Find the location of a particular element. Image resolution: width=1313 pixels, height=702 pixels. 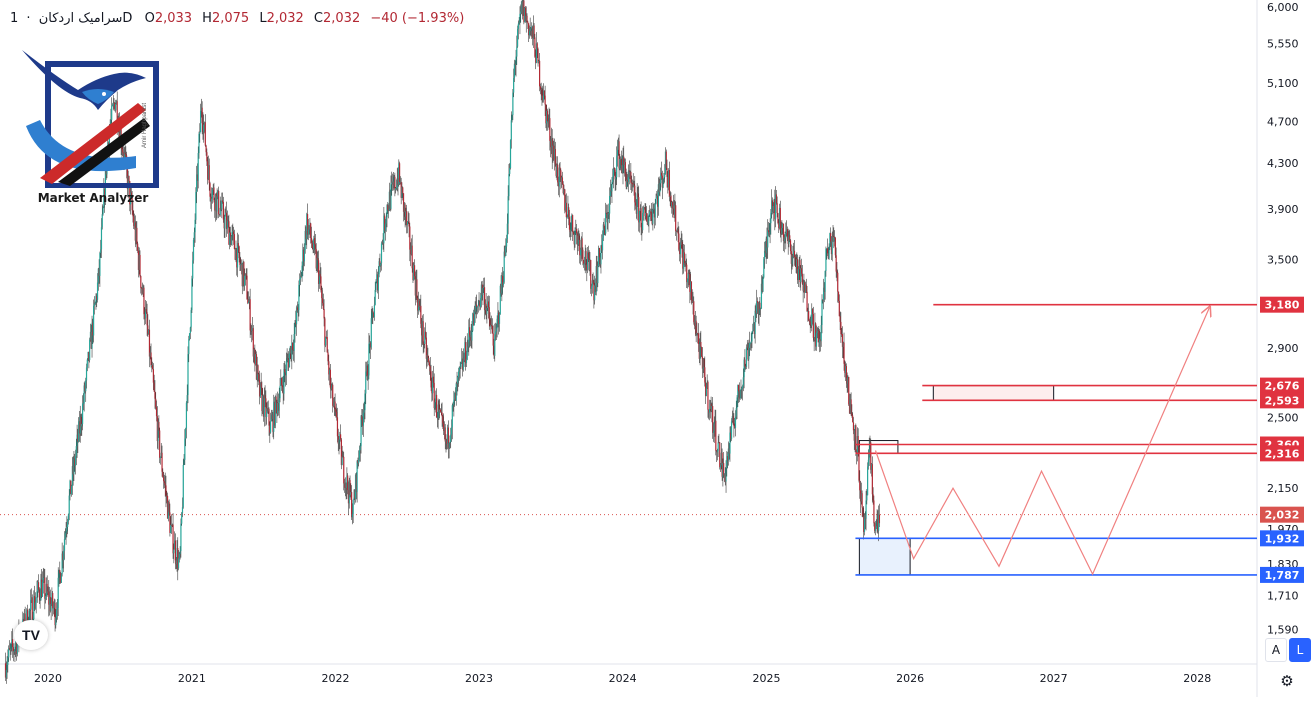

auto-scale-button: A is located at coordinates (1276, 650).